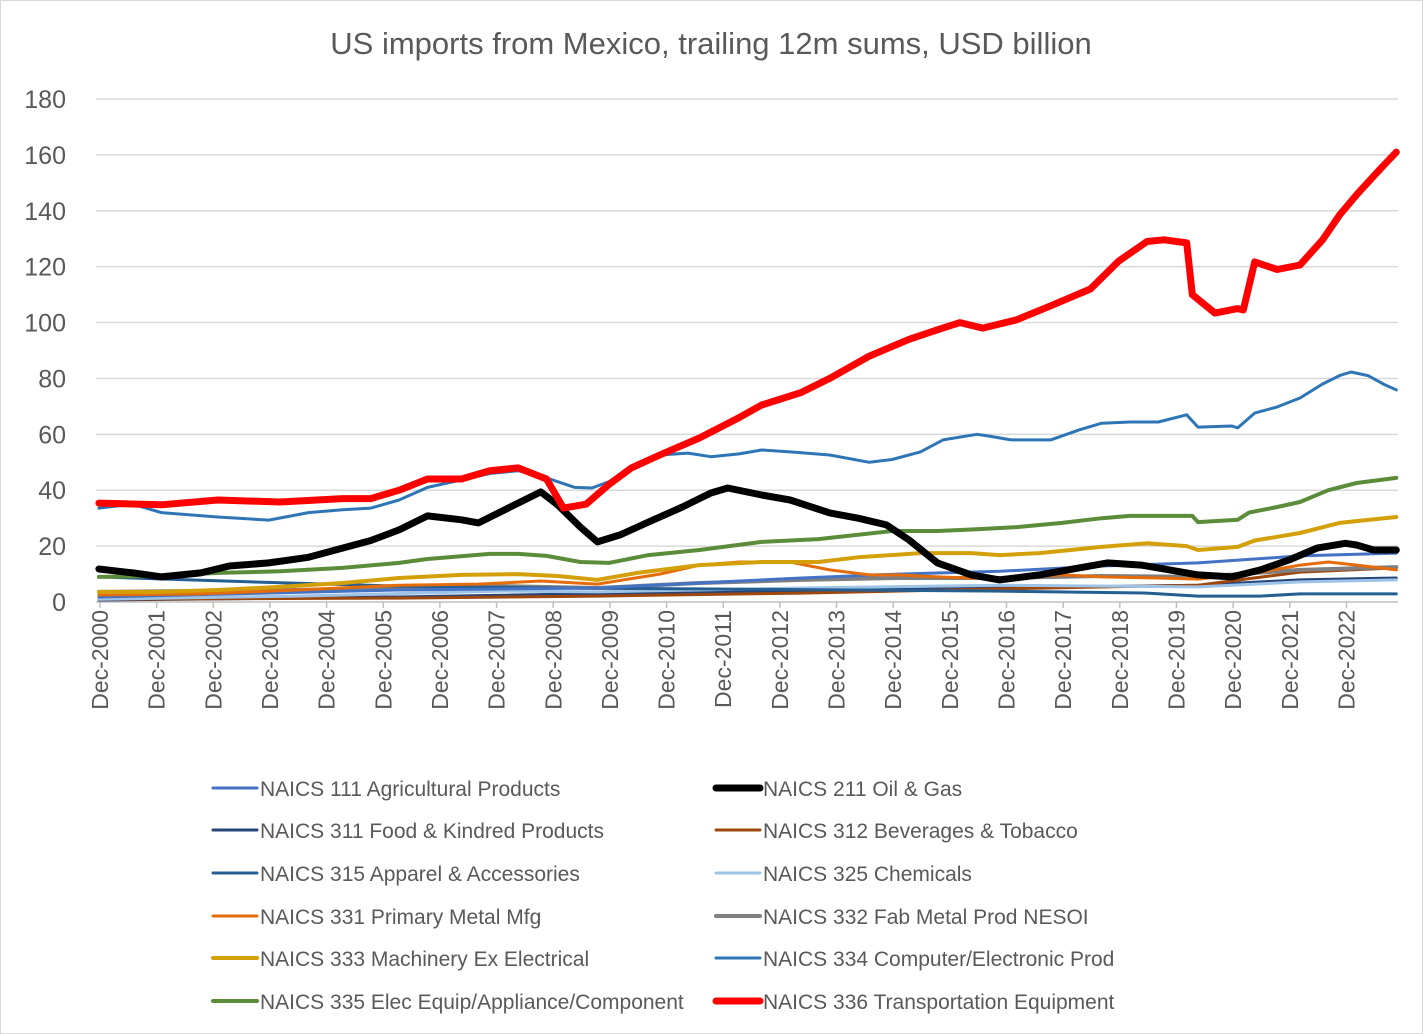 The height and width of the screenshot is (1034, 1423). I want to click on legend-label: NAICS 331 Primary Metal Mfg, so click(400, 917).